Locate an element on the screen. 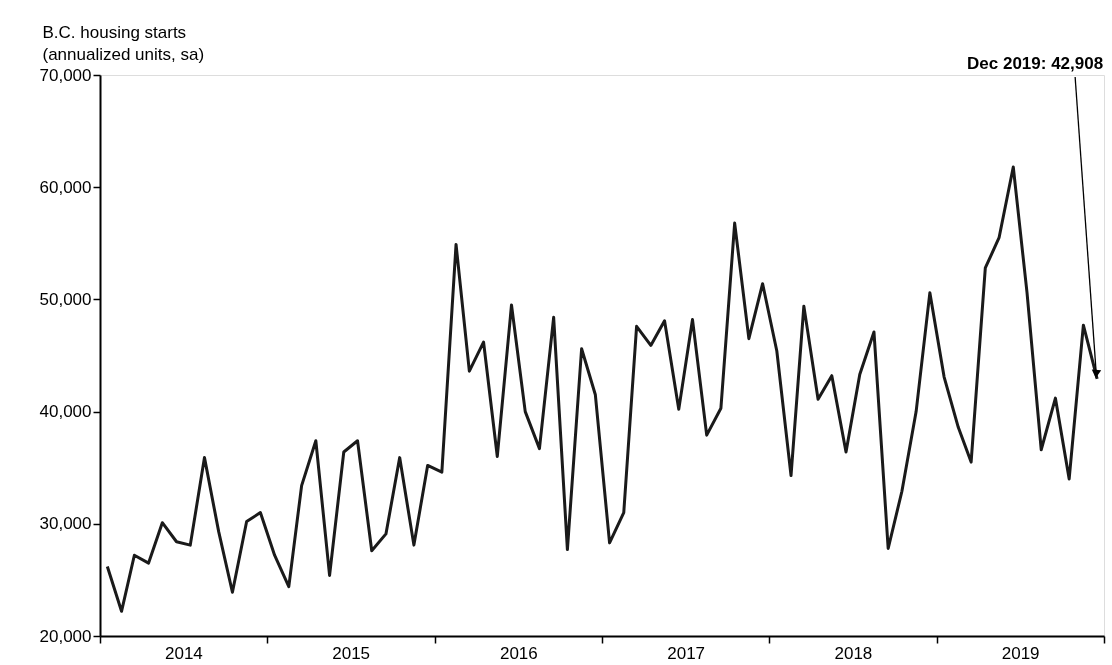  y-tick-label: 60,000 is located at coordinates (65, 187).